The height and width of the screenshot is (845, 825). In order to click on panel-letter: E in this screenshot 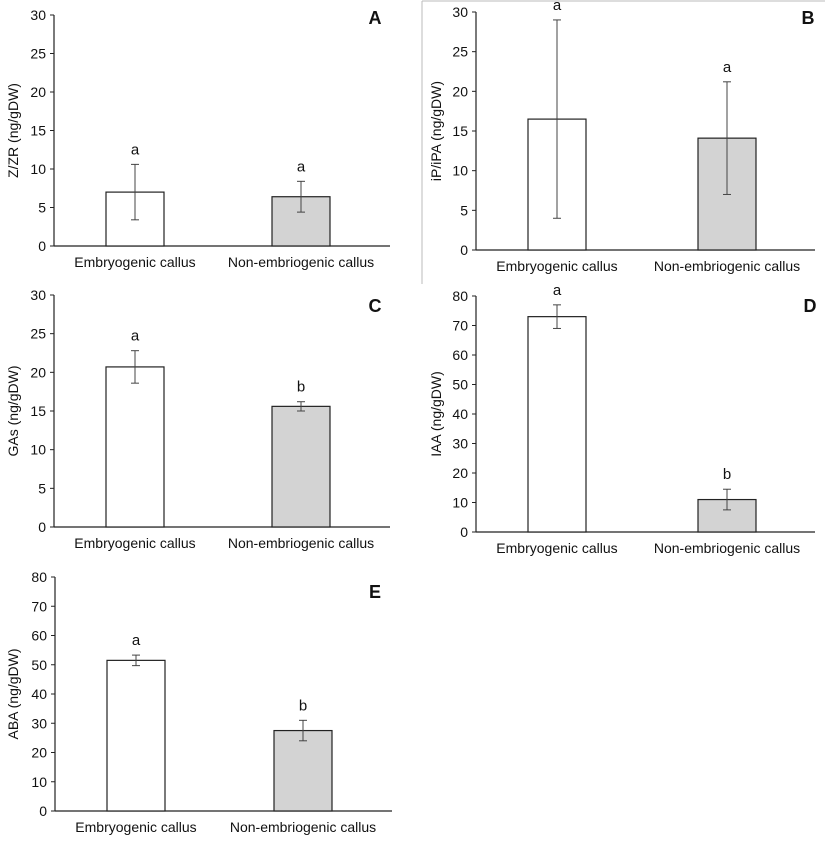, I will do `click(375, 592)`.